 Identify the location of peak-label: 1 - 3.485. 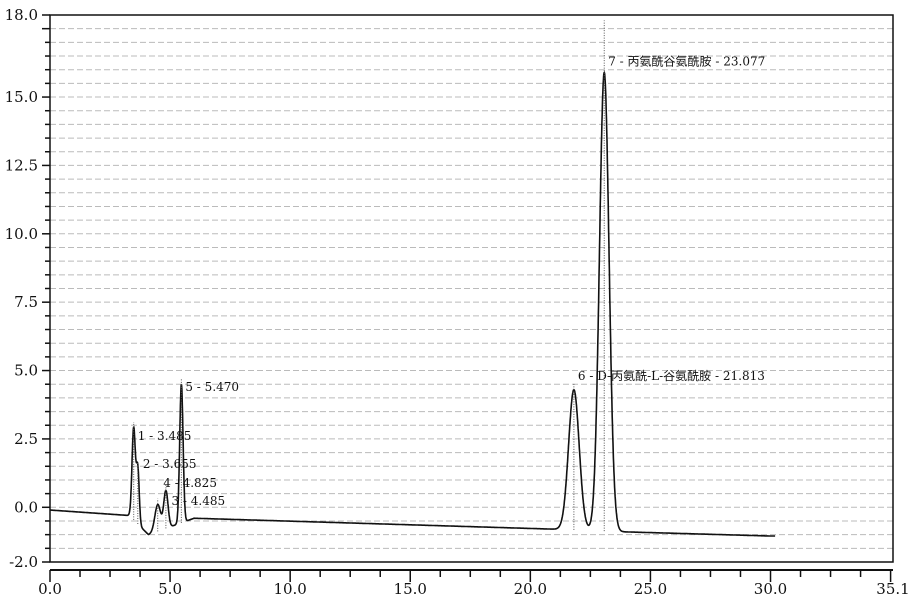
(165, 436).